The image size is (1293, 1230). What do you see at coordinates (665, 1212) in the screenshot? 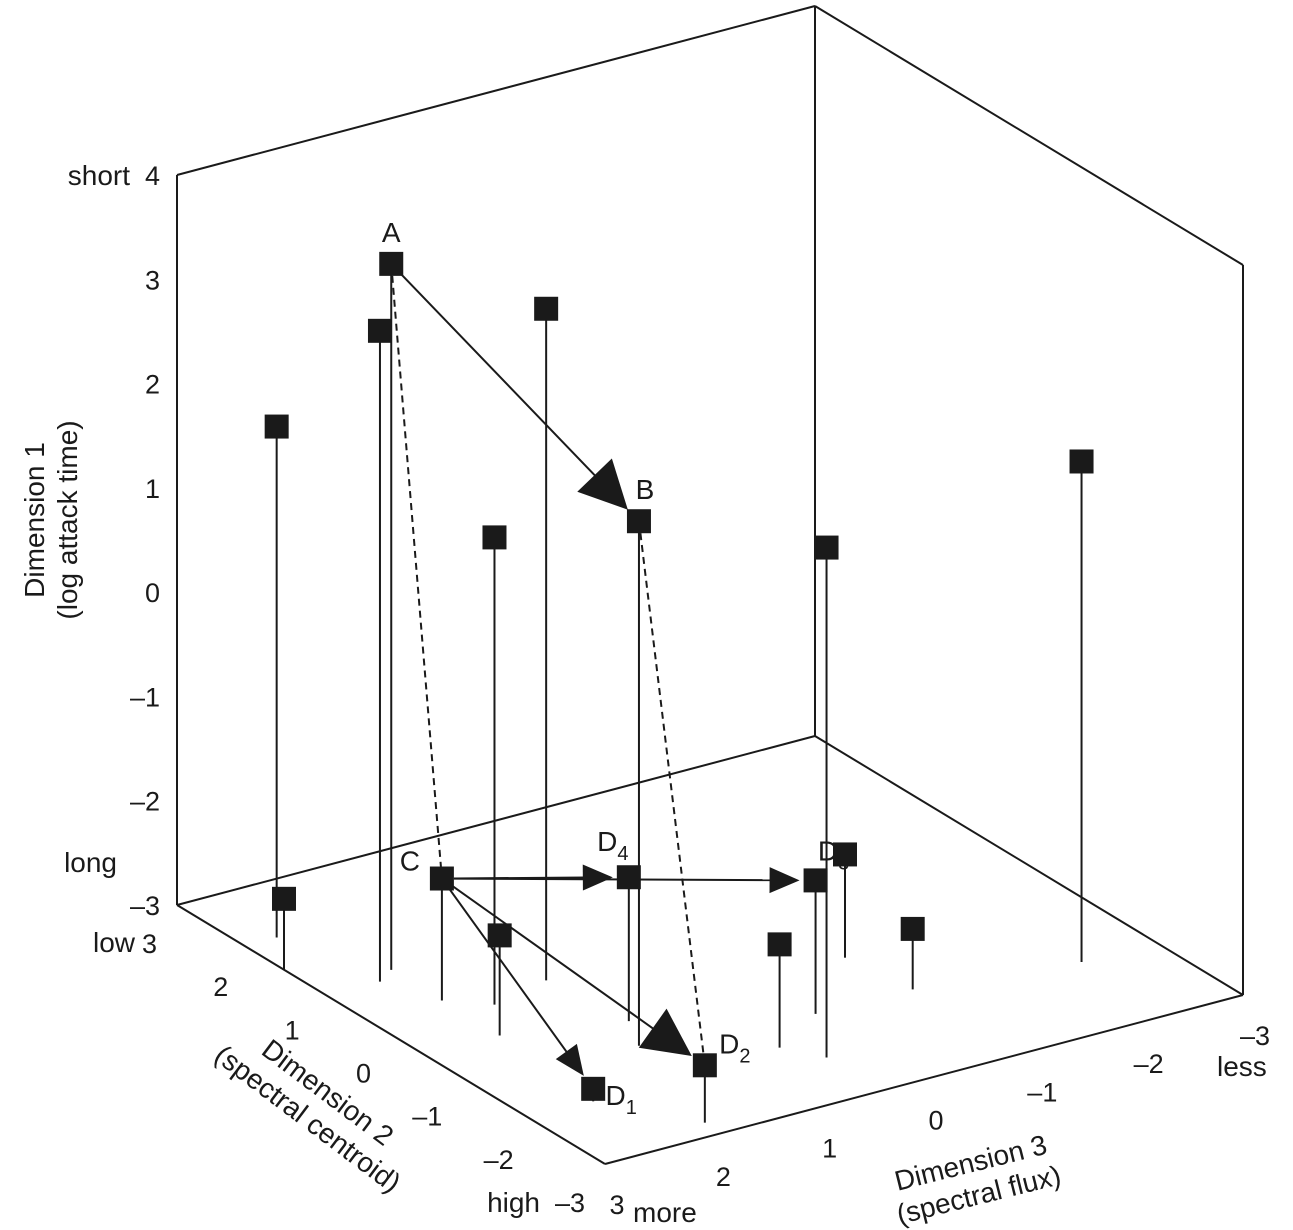
I see `dim3-end-high-label: more` at bounding box center [665, 1212].